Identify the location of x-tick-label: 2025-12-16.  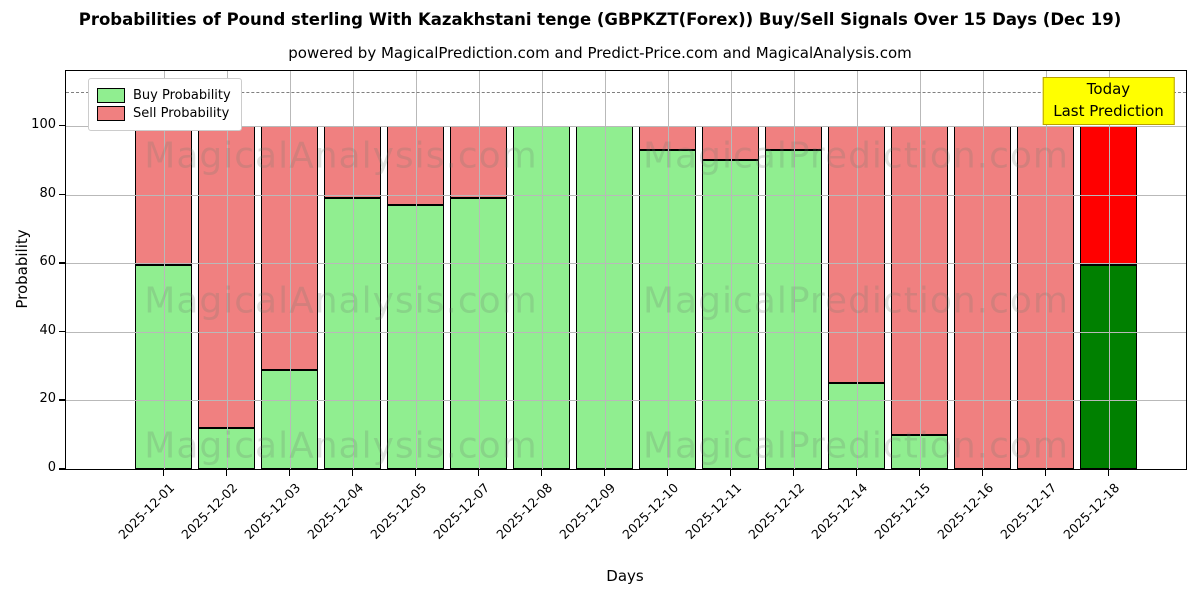
(965, 511).